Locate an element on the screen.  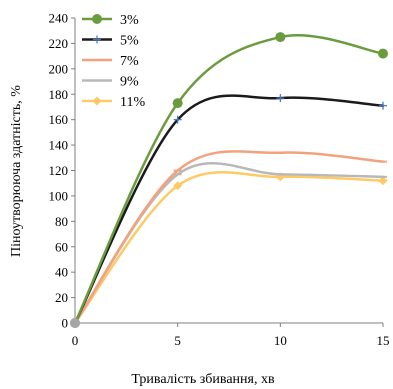
y-tick-label: 60 is located at coordinates (61, 246).